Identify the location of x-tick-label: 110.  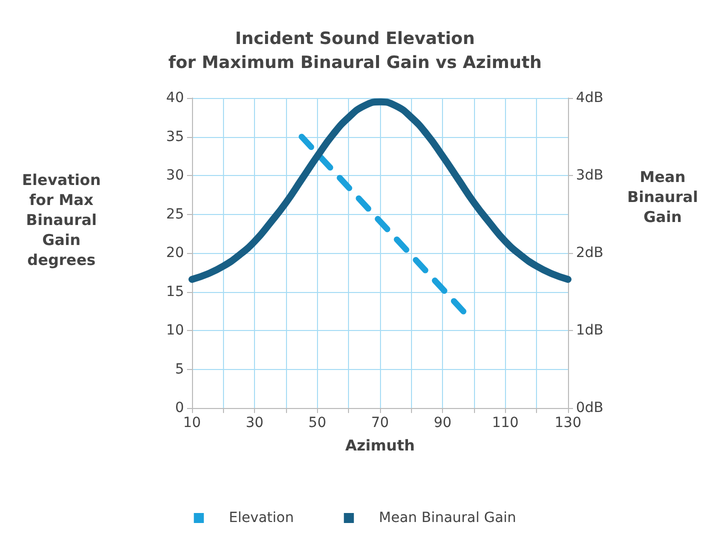
(505, 423).